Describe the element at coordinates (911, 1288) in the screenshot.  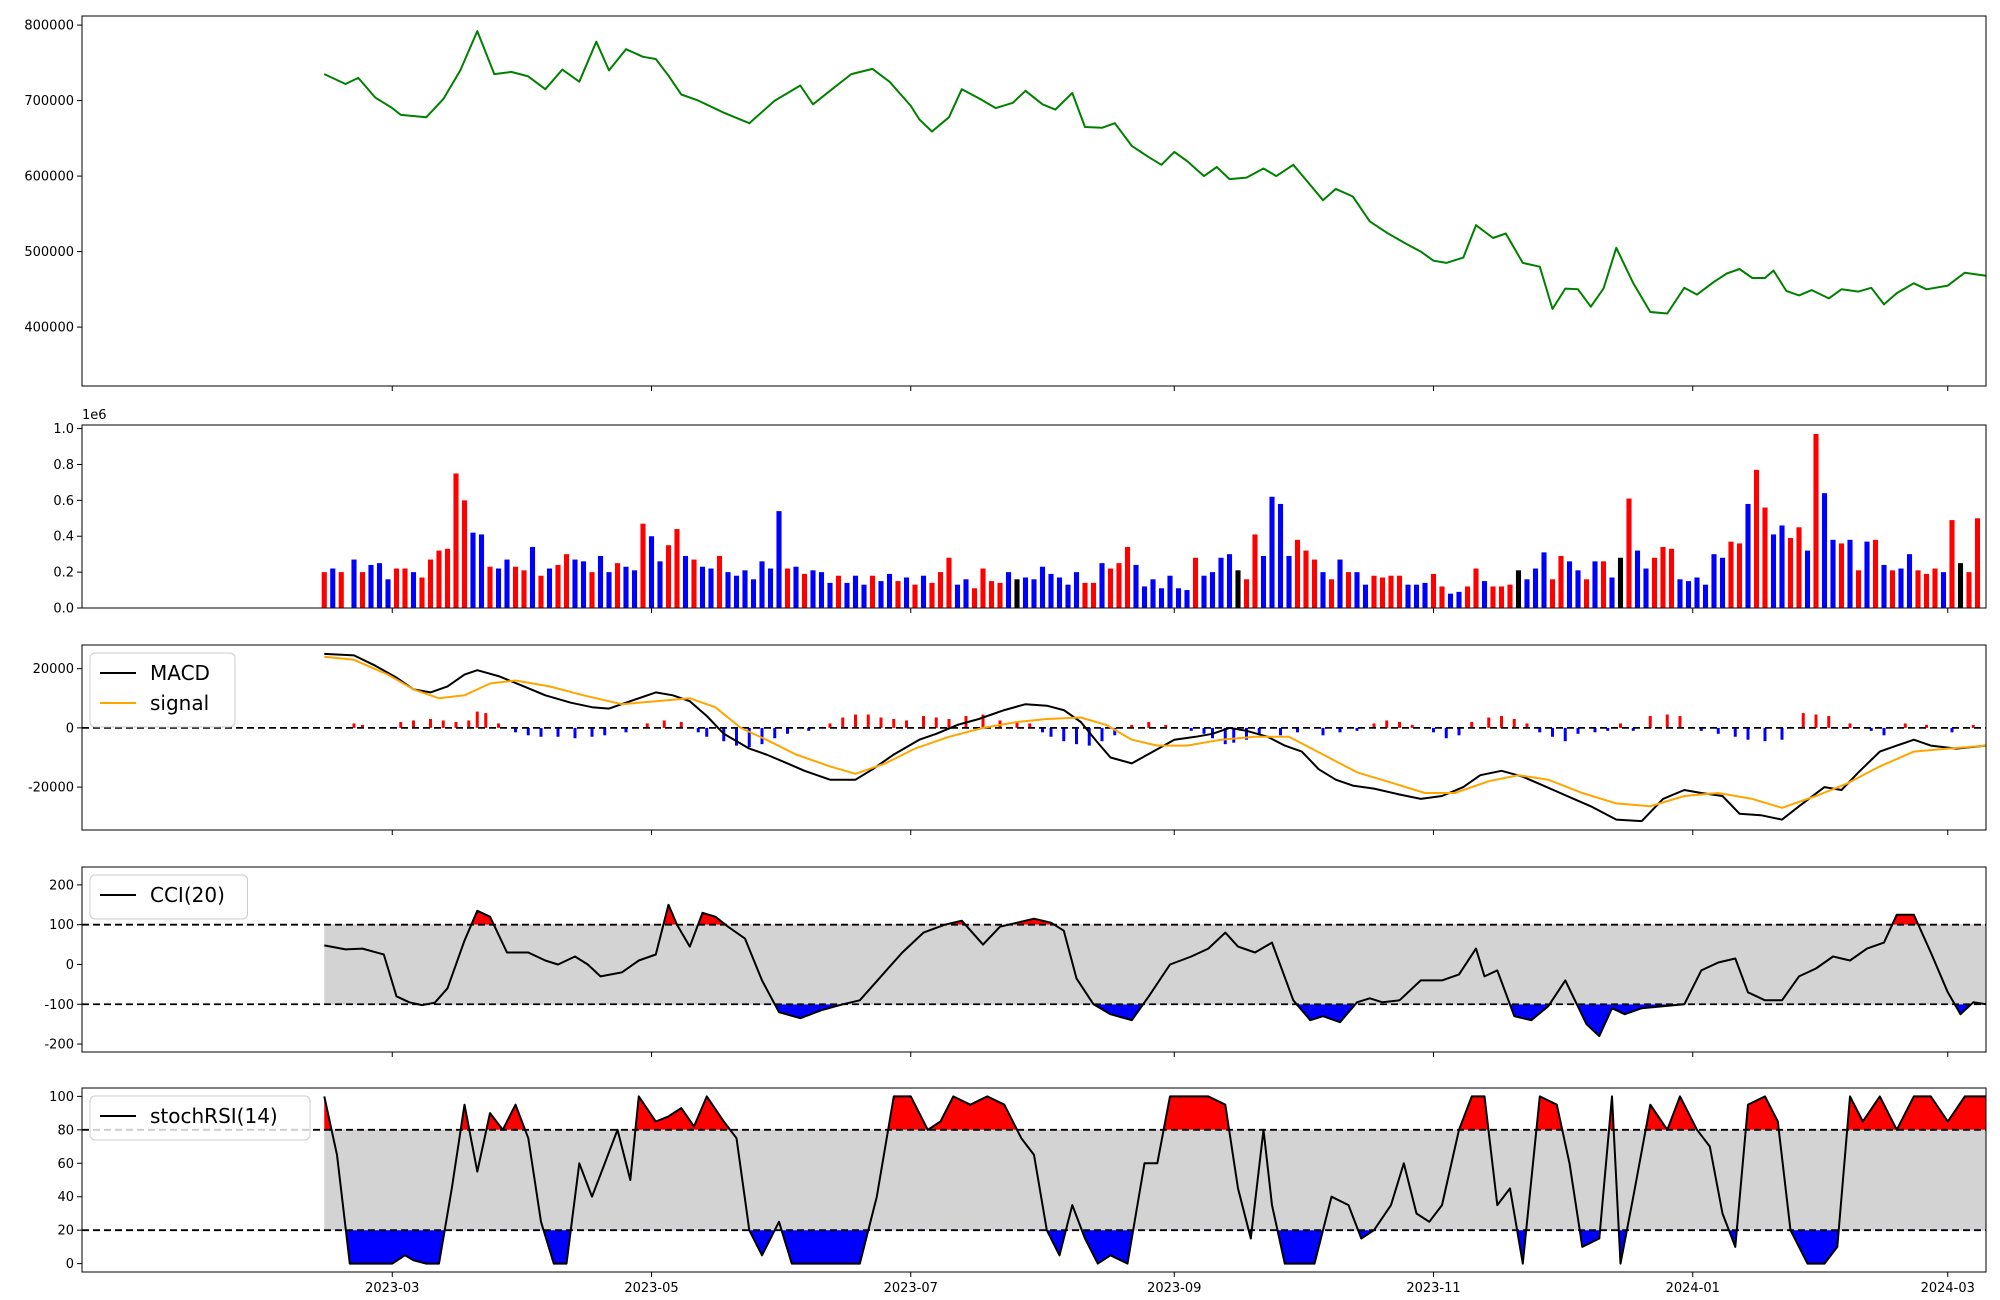
I see `xtick-label: 2023-07` at that location.